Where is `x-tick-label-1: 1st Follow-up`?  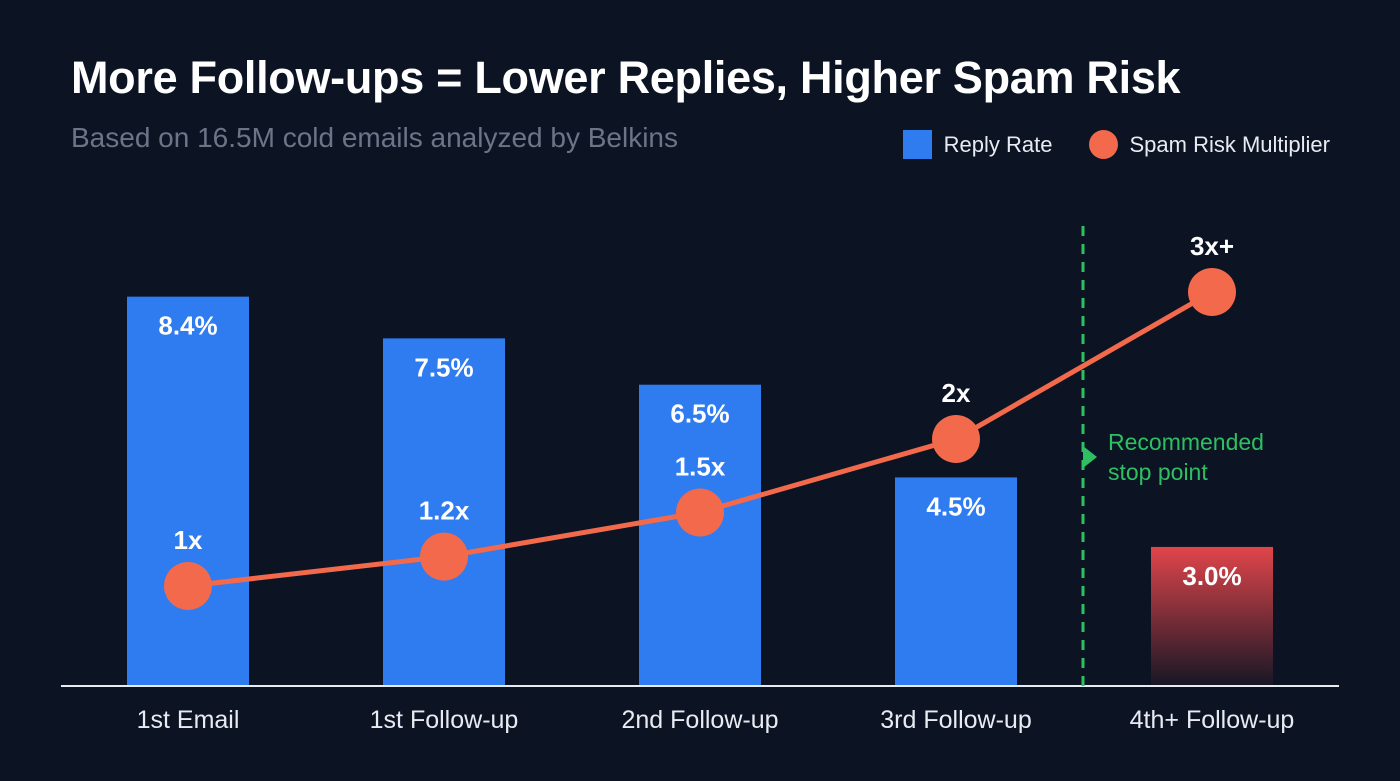
x-tick-label-1: 1st Follow-up is located at coordinates (444, 720).